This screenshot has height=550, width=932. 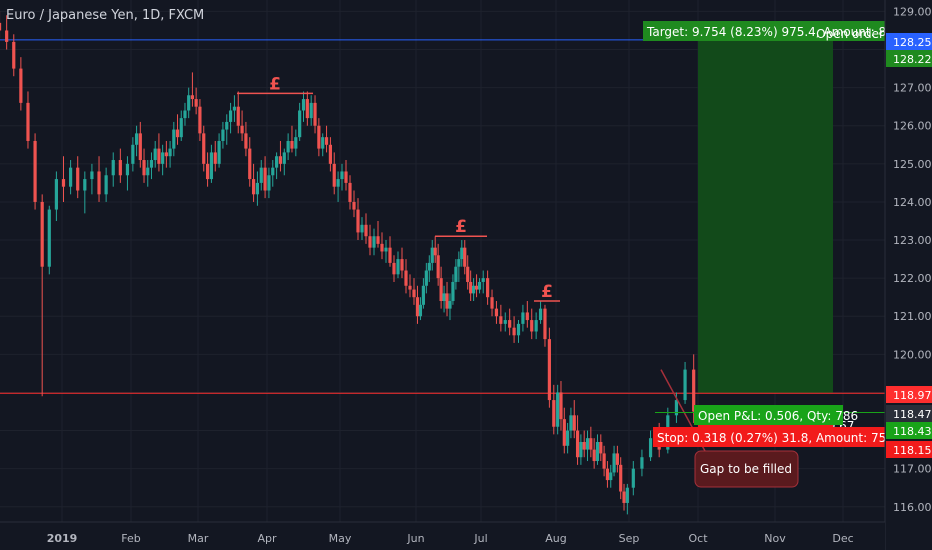 I want to click on stop-label: Stop: 0.318 (0.27%) 31.8, Amount: 750.05, so click(x=783, y=437).